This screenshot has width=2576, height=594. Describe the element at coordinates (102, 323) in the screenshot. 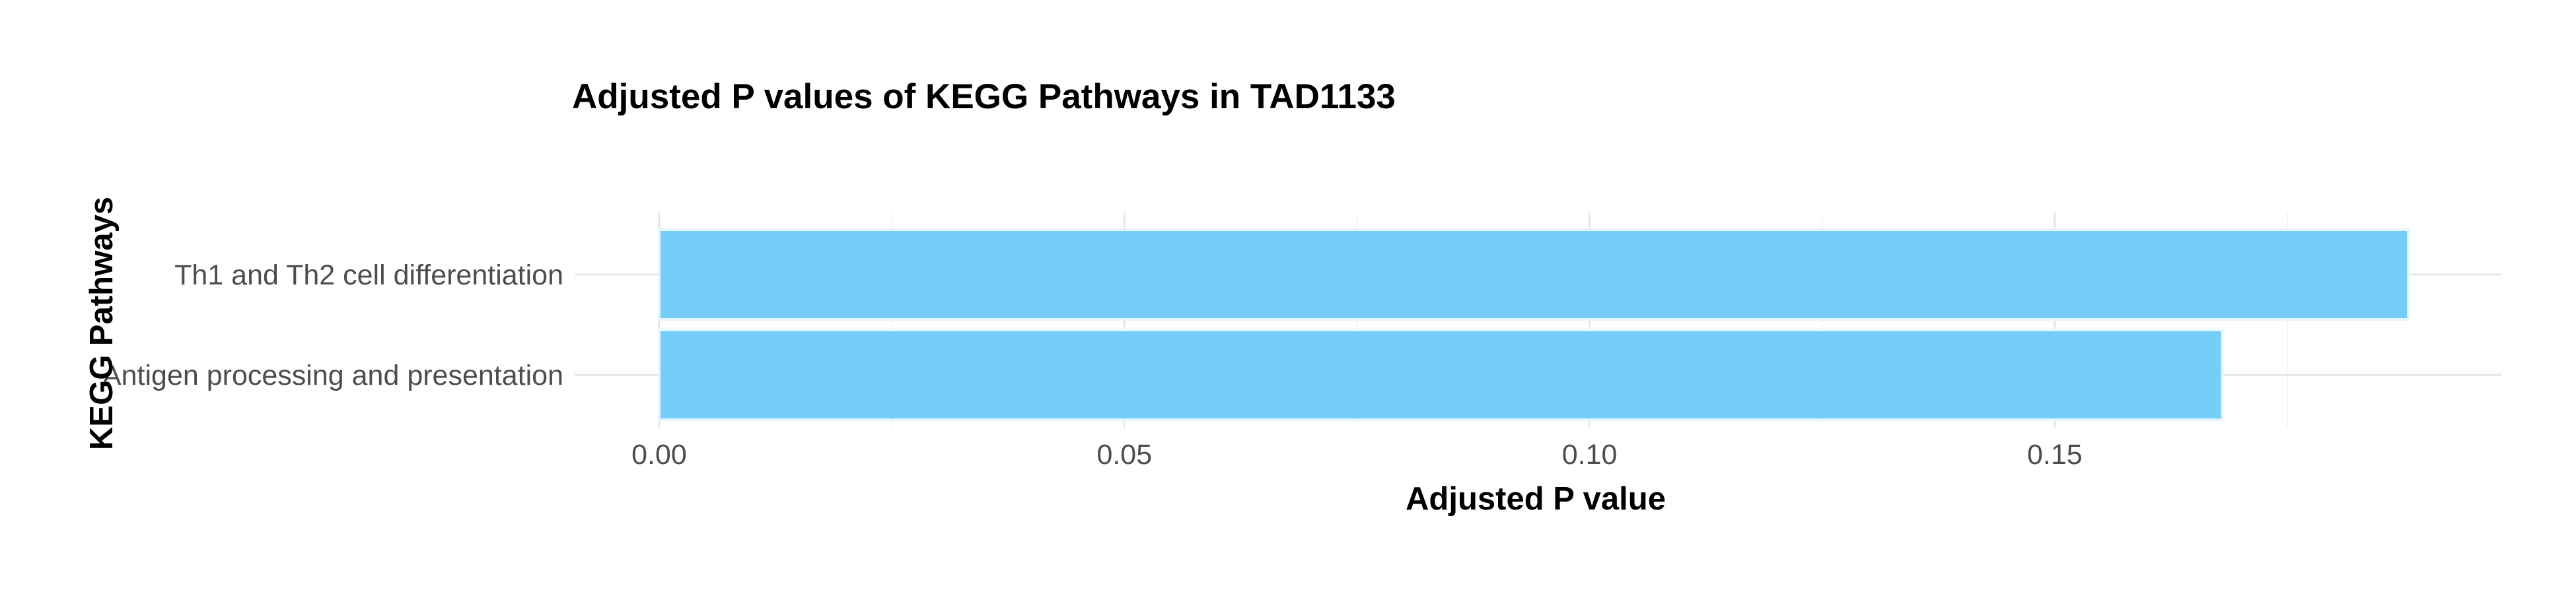

I see `y-axis-title: KEGG Pathways` at that location.